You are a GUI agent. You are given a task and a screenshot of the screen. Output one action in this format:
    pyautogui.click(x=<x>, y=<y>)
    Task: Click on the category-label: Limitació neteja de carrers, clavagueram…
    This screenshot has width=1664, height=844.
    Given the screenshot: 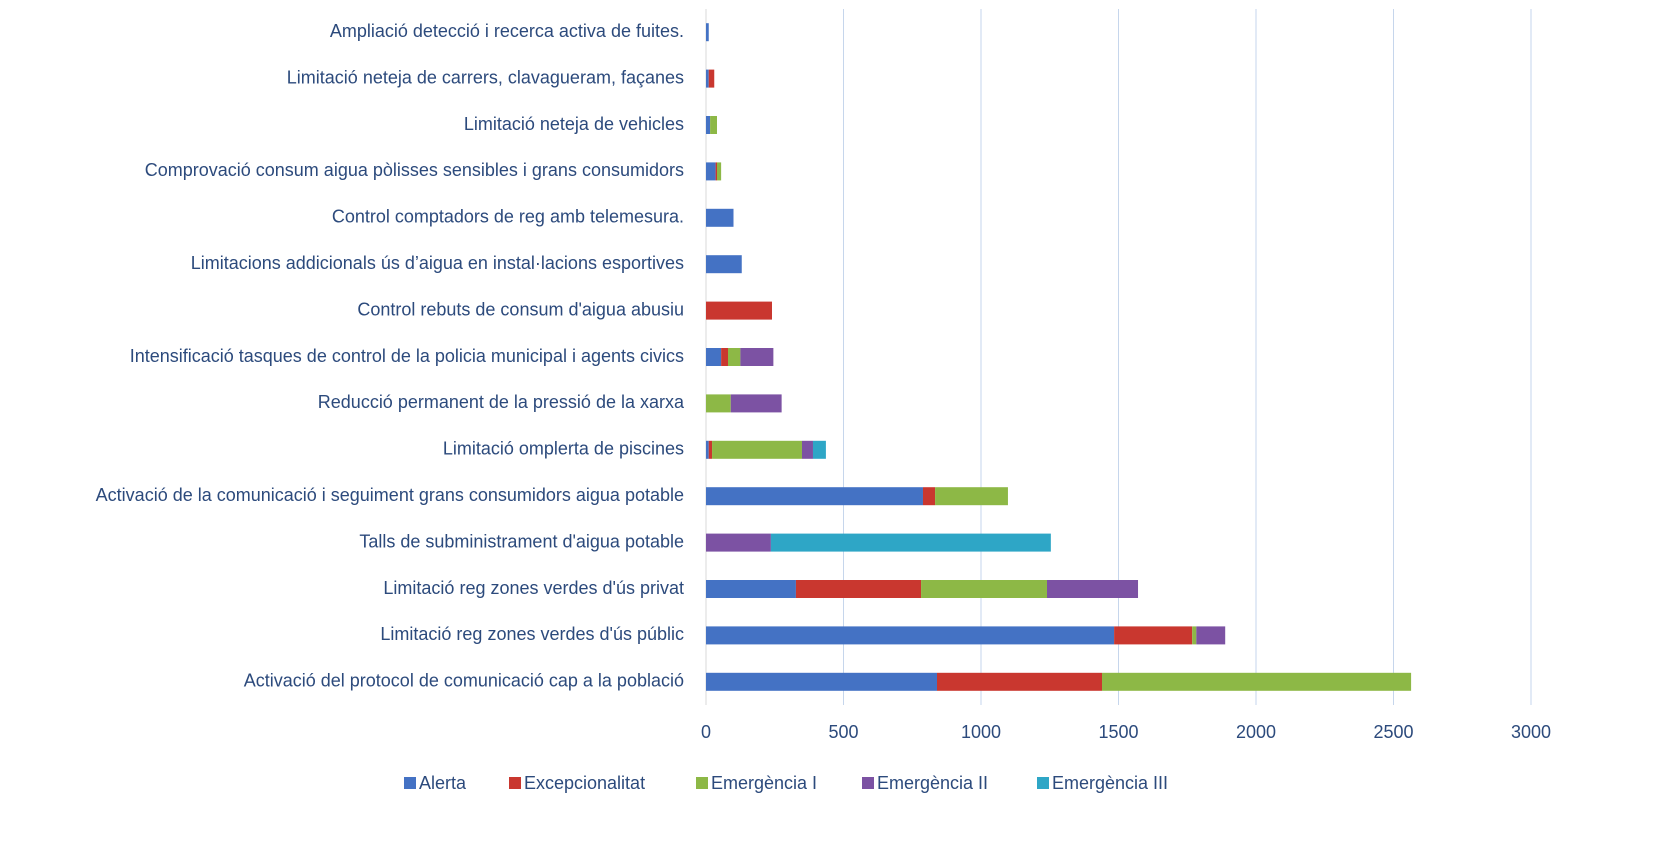 What is the action you would take?
    pyautogui.click(x=485, y=77)
    